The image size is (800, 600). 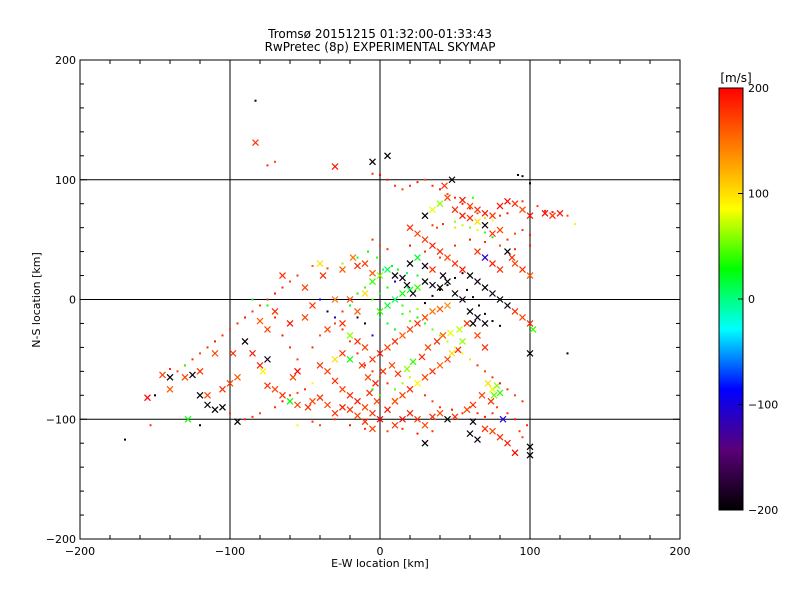 I want to click on y-tick-labels: −200 −100 0 100 200, so click(x=61, y=300).